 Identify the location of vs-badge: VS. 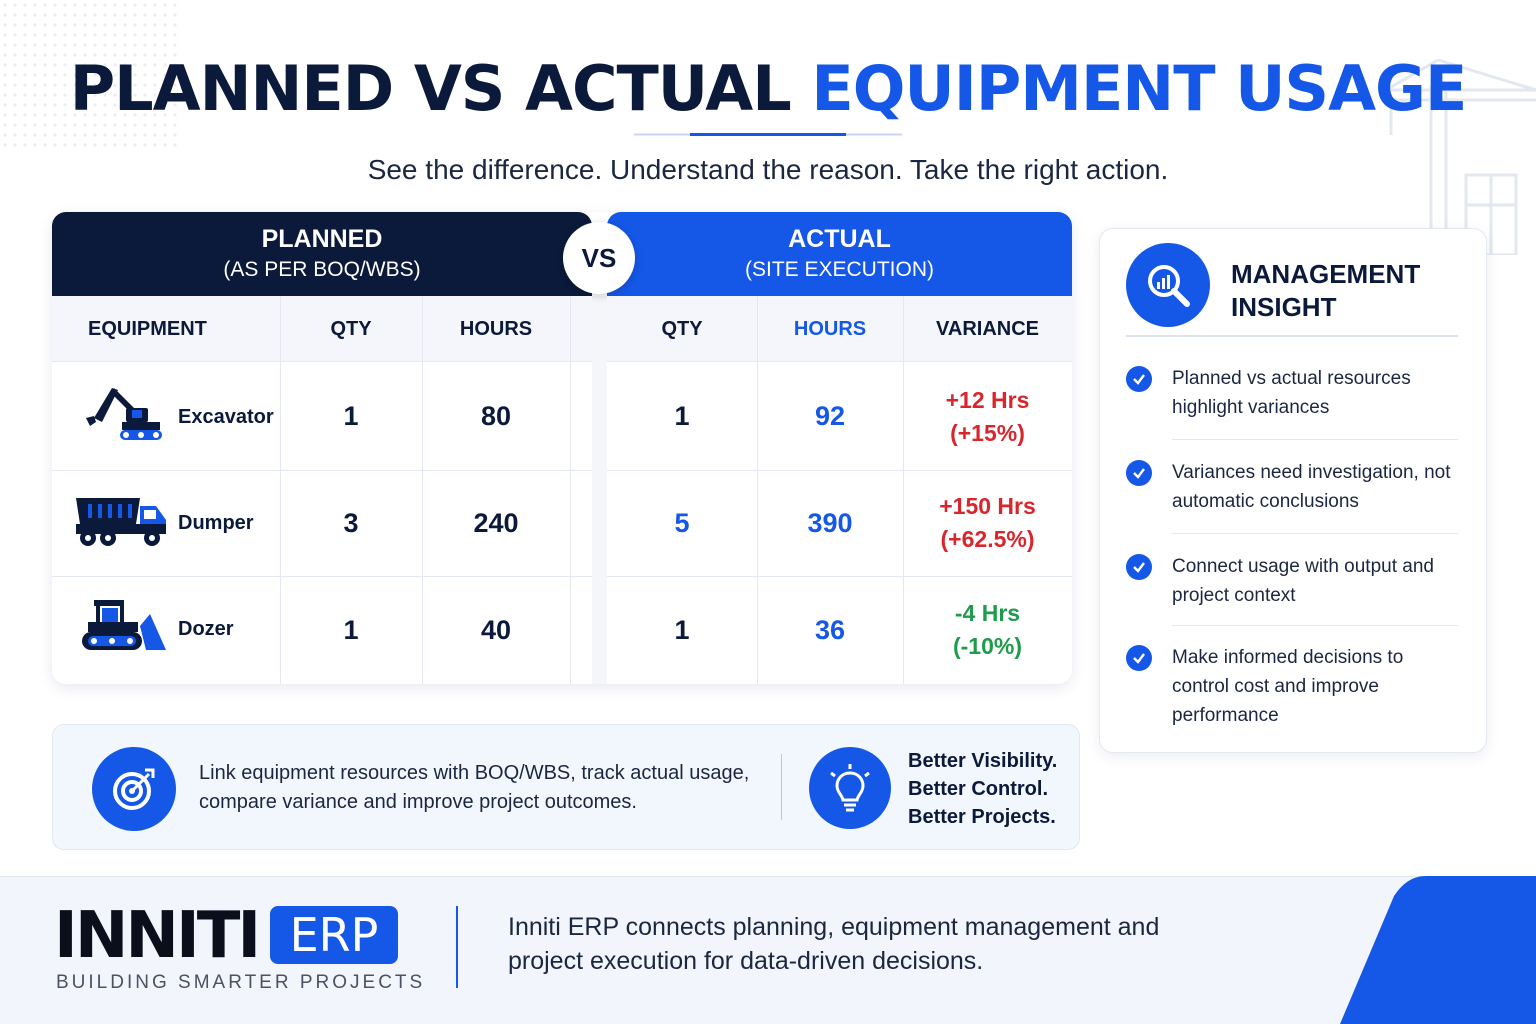
(599, 258).